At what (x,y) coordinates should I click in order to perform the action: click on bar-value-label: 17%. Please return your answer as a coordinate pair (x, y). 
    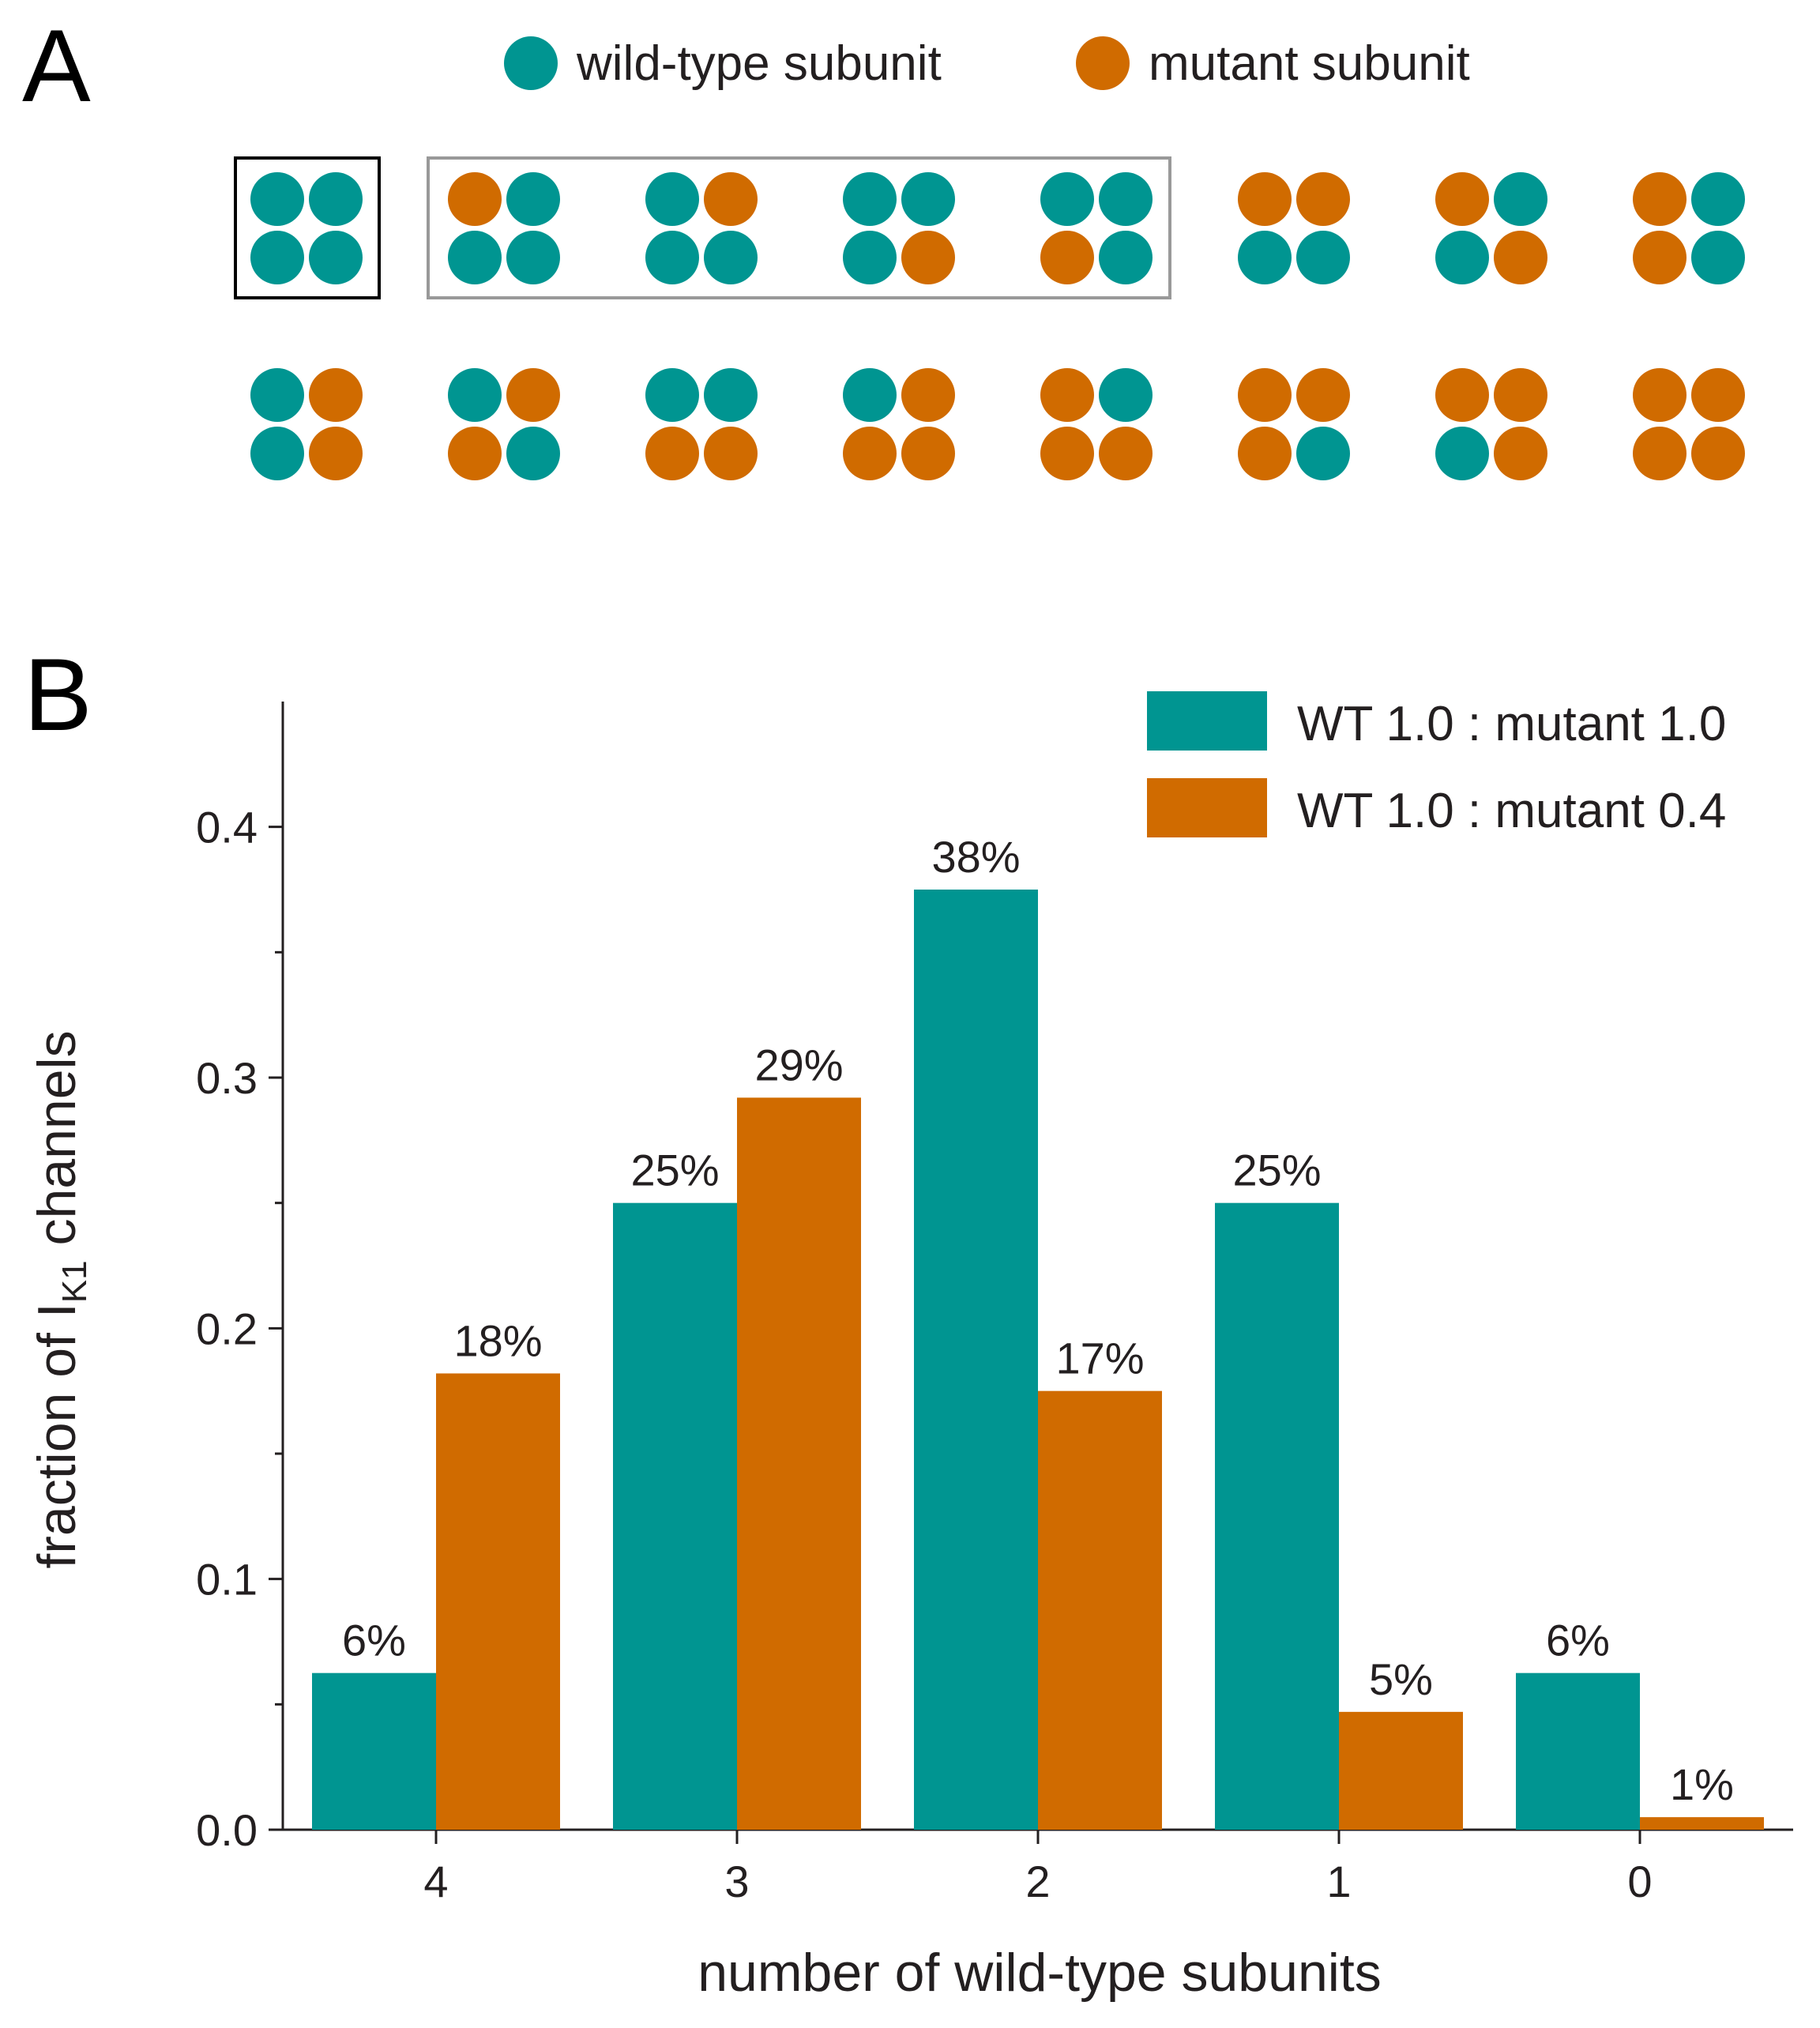
    Looking at the image, I should click on (1099, 1358).